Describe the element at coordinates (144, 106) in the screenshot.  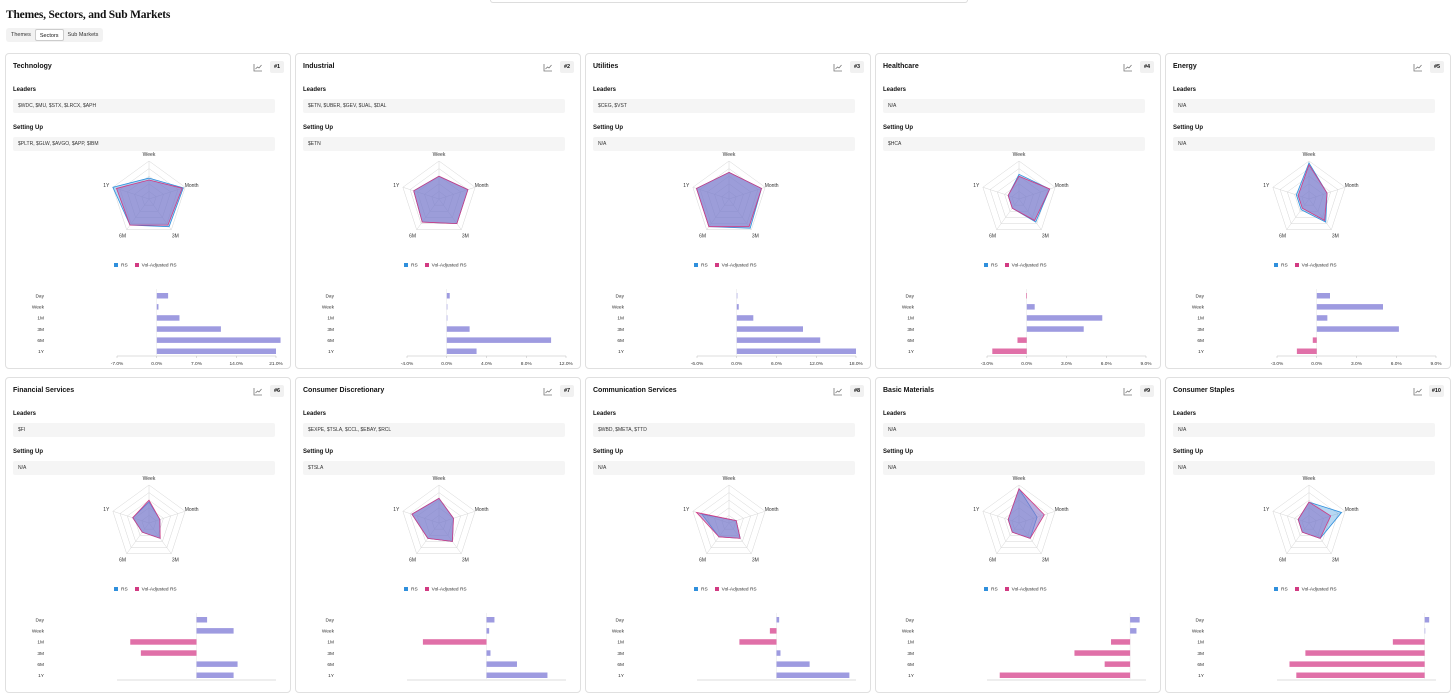
I see `leaders-value: $WDC, $MU, $STX, $LRCX, $APH` at that location.